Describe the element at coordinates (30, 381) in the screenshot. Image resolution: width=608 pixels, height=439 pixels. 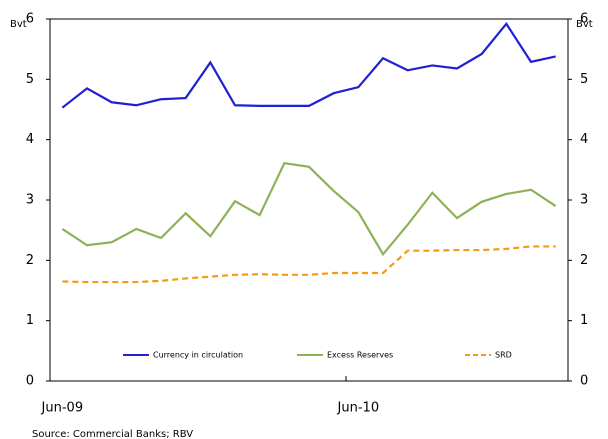
I see `y-tick-label: 0` at that location.